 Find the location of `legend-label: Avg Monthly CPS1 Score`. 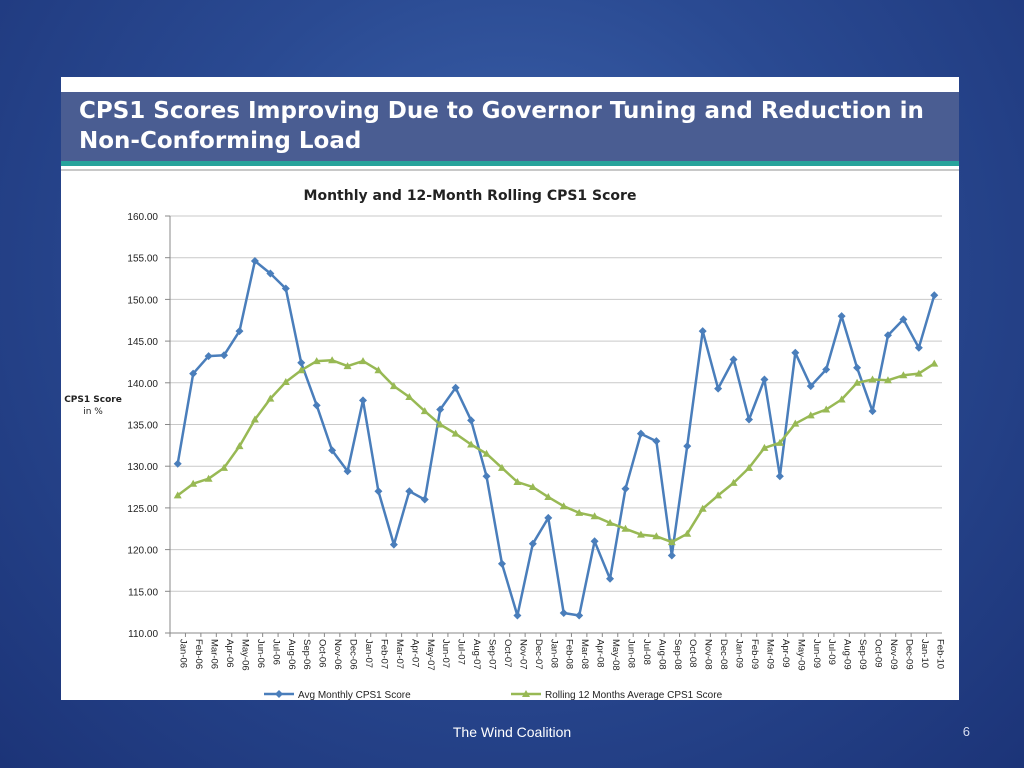

legend-label: Avg Monthly CPS1 Score is located at coordinates (354, 695).